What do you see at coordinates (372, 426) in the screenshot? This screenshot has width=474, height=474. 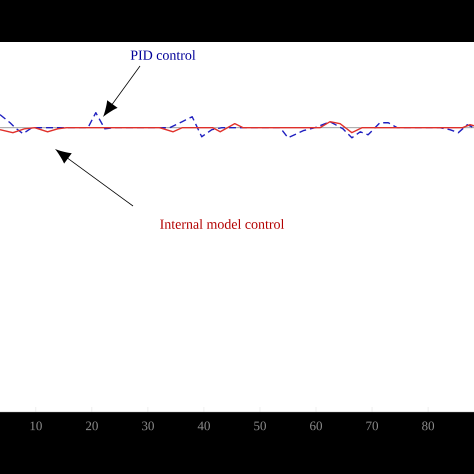 I see `x-tick-label: 70` at bounding box center [372, 426].